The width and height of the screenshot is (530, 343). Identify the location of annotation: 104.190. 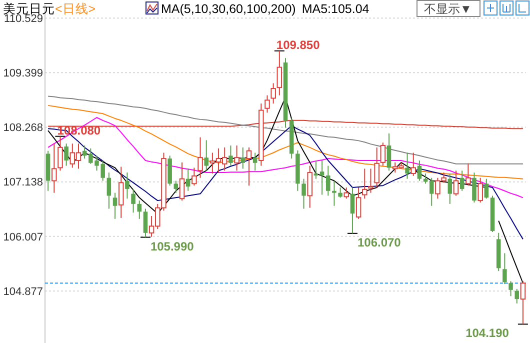
(488, 333).